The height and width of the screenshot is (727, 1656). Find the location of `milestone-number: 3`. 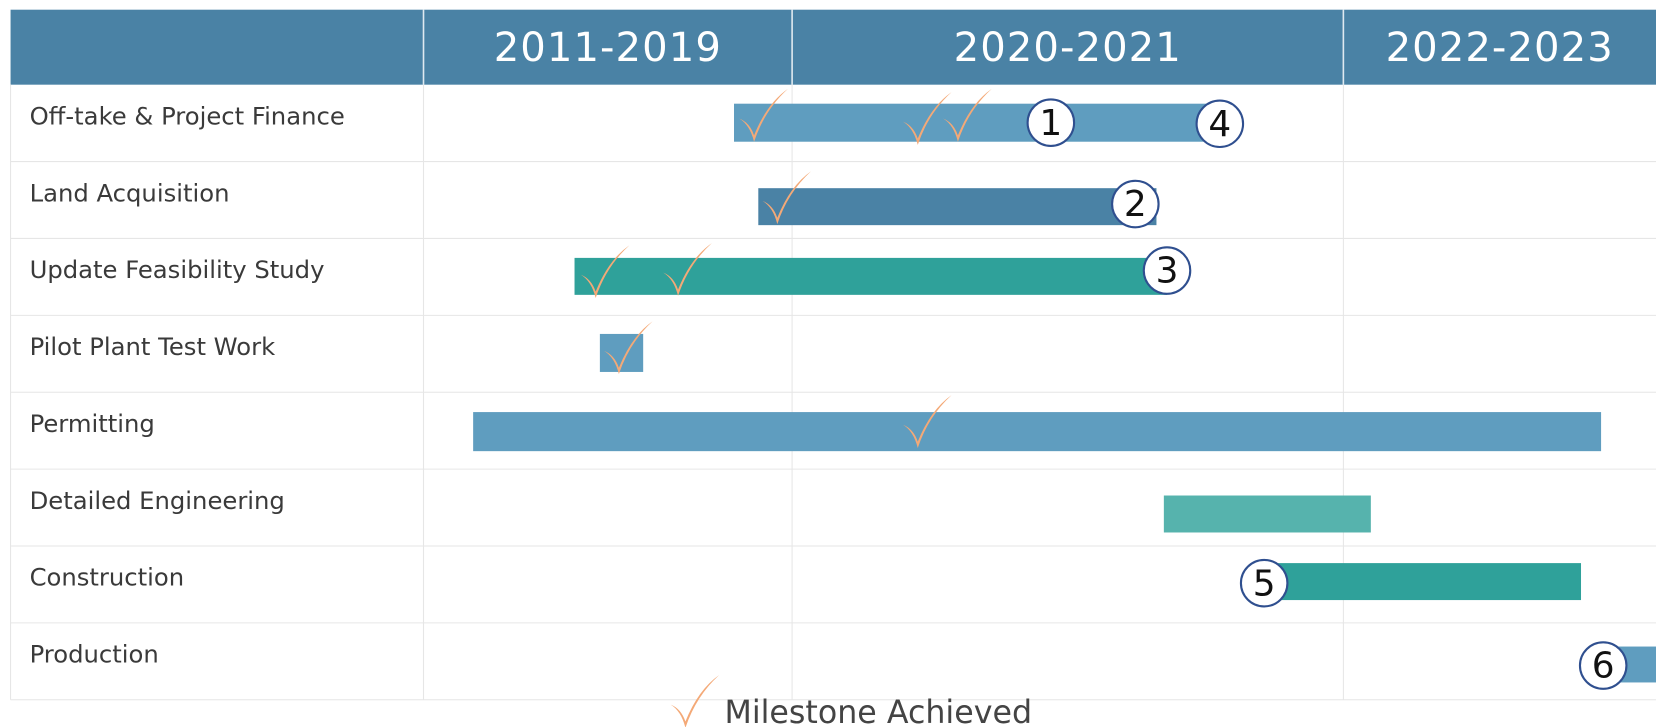

milestone-number: 3 is located at coordinates (1167, 271).